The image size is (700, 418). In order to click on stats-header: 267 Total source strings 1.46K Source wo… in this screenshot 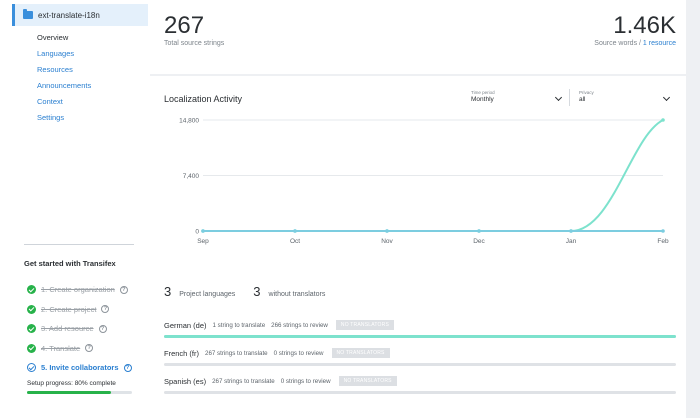, I will do `click(418, 38)`.